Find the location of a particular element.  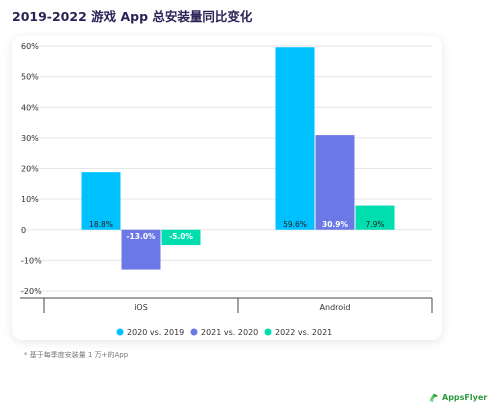

appsflyer-logo-icon is located at coordinates (434, 398).